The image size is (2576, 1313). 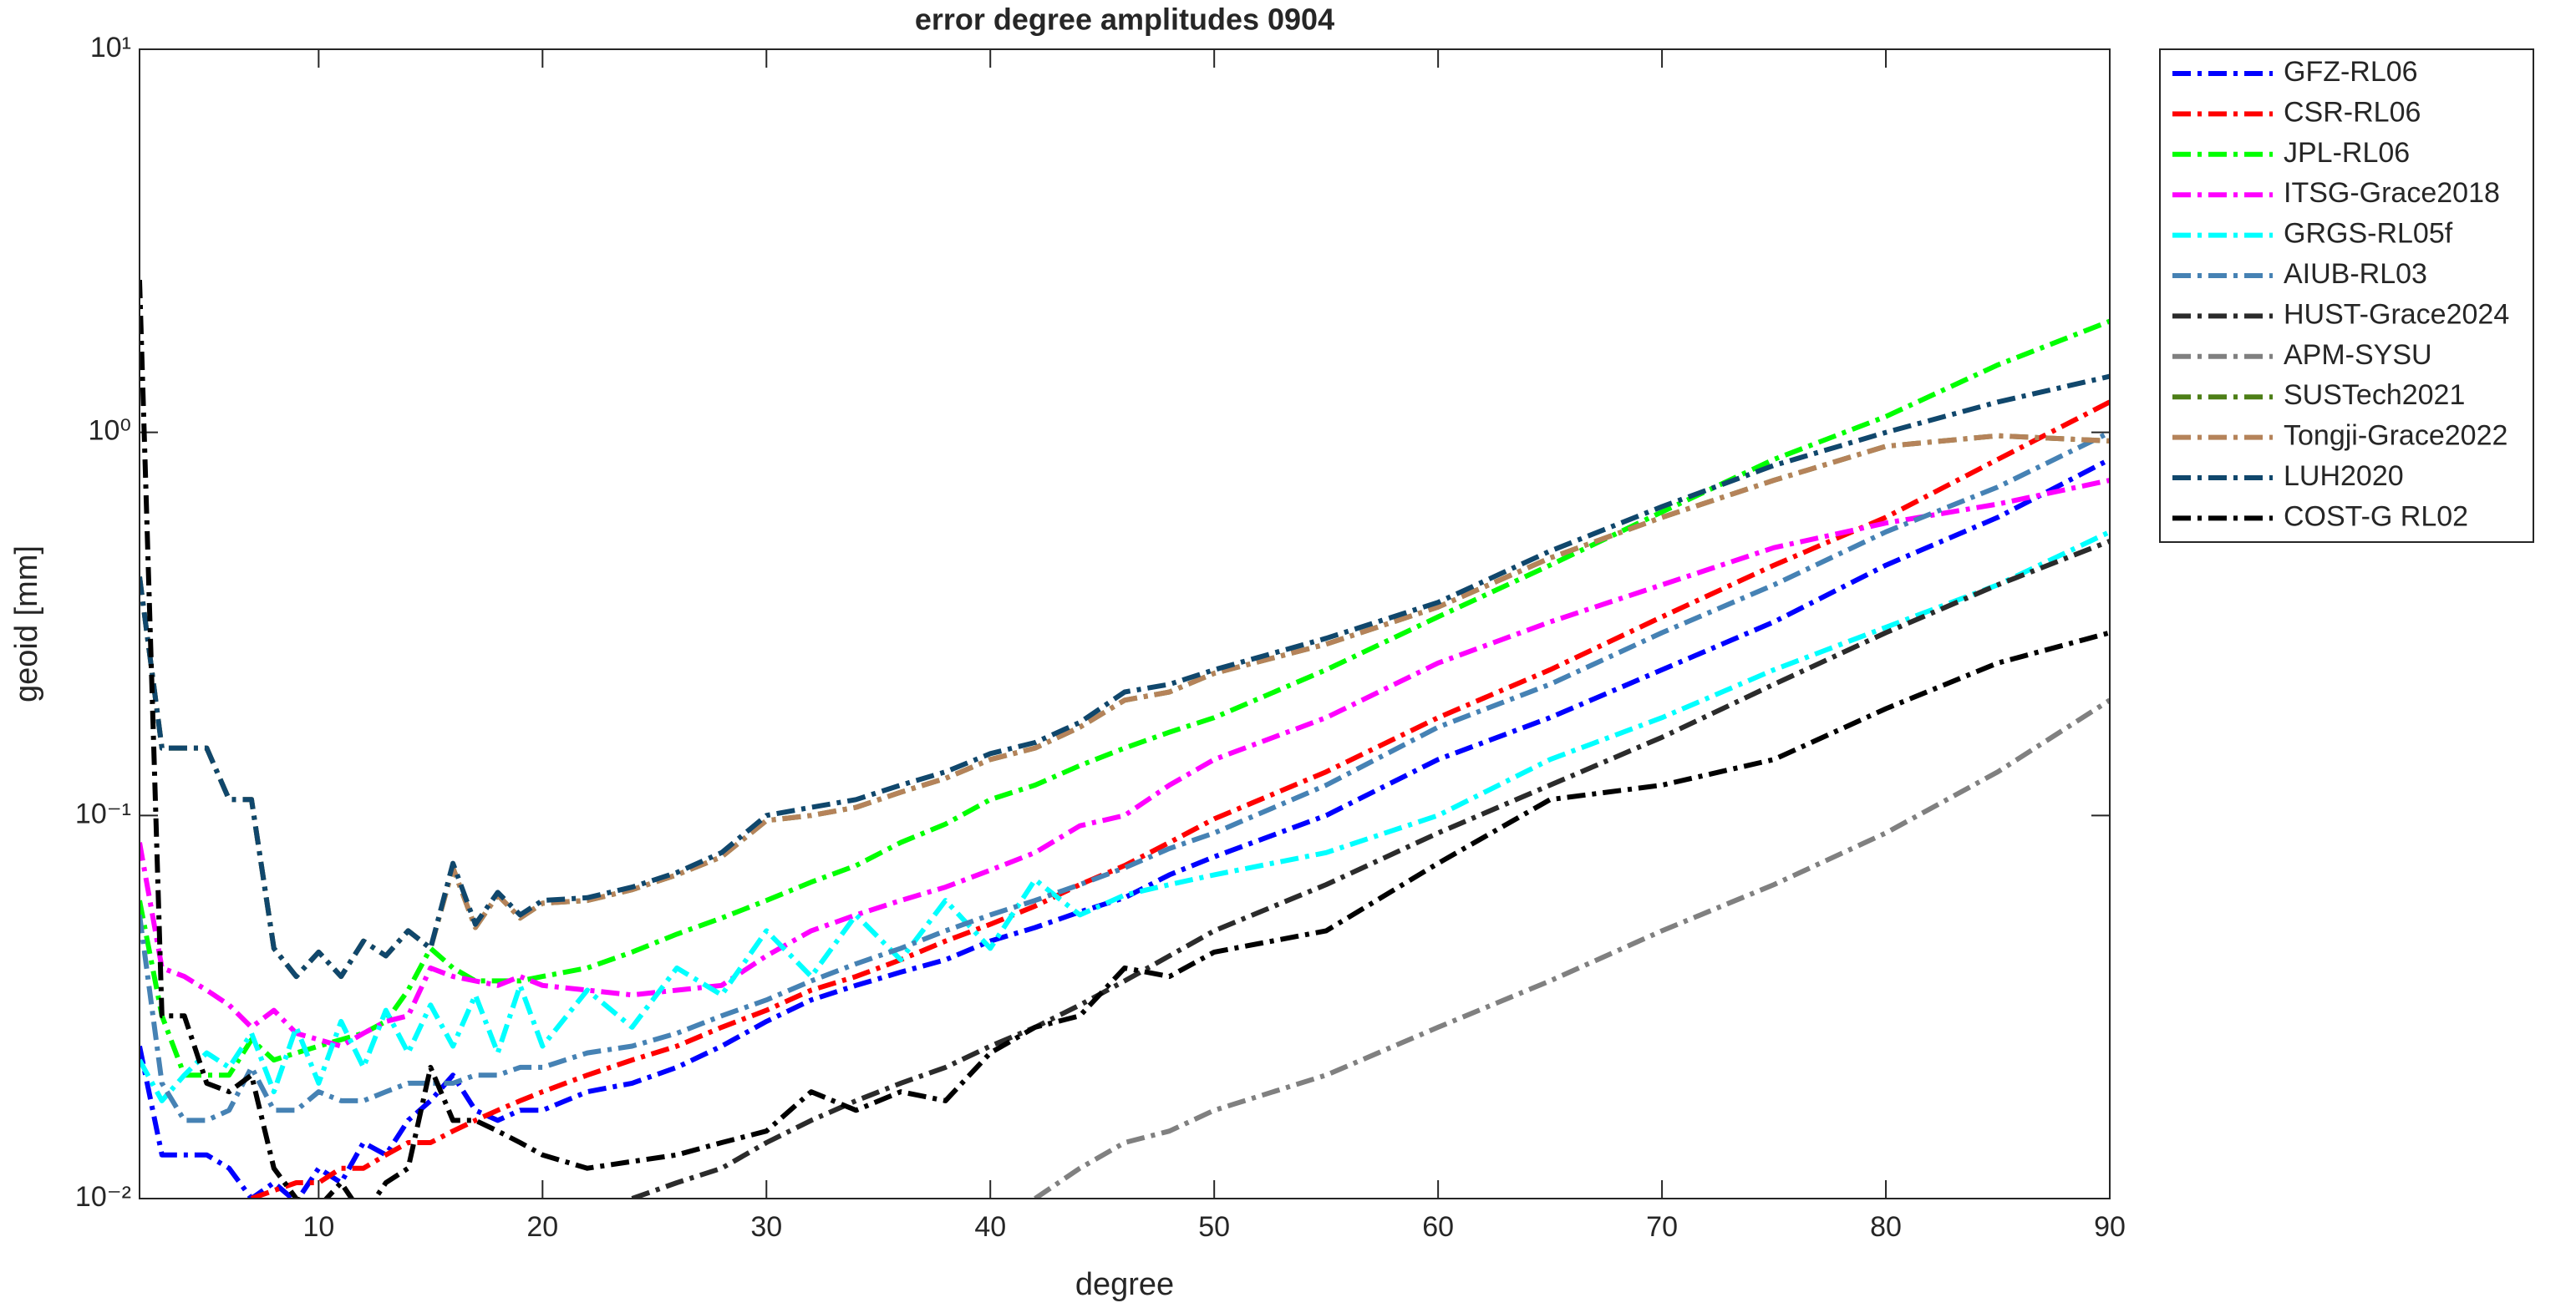 What do you see at coordinates (103, 1197) in the screenshot?
I see `y-tick-label: 10⁻²` at bounding box center [103, 1197].